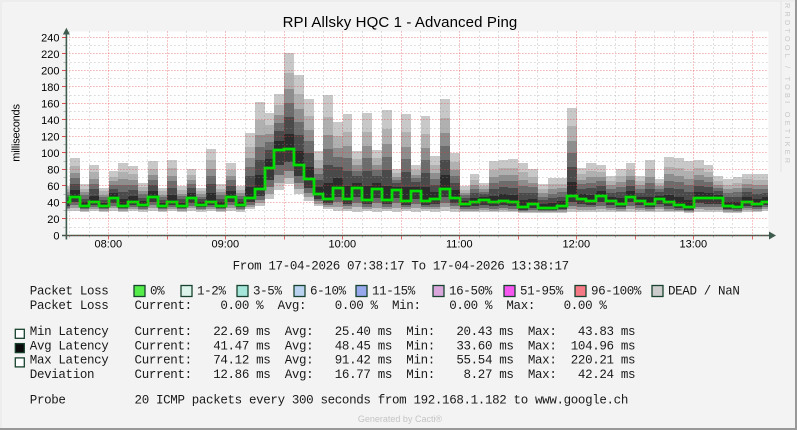  What do you see at coordinates (787, 84) in the screenshot?
I see `svg-text: RRDTOOL / TOBI OETIKER` at bounding box center [787, 84].